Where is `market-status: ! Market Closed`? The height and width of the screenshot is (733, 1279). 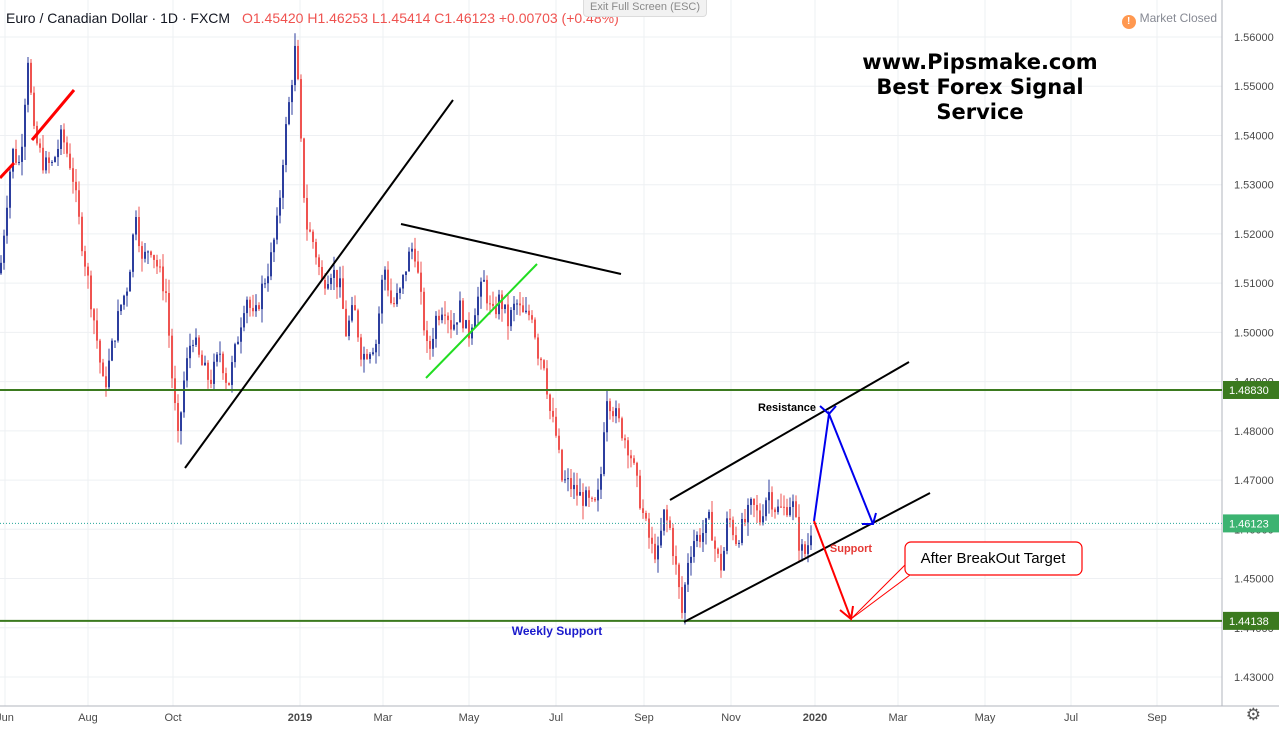
market-status: ! Market Closed is located at coordinates (1169, 20).